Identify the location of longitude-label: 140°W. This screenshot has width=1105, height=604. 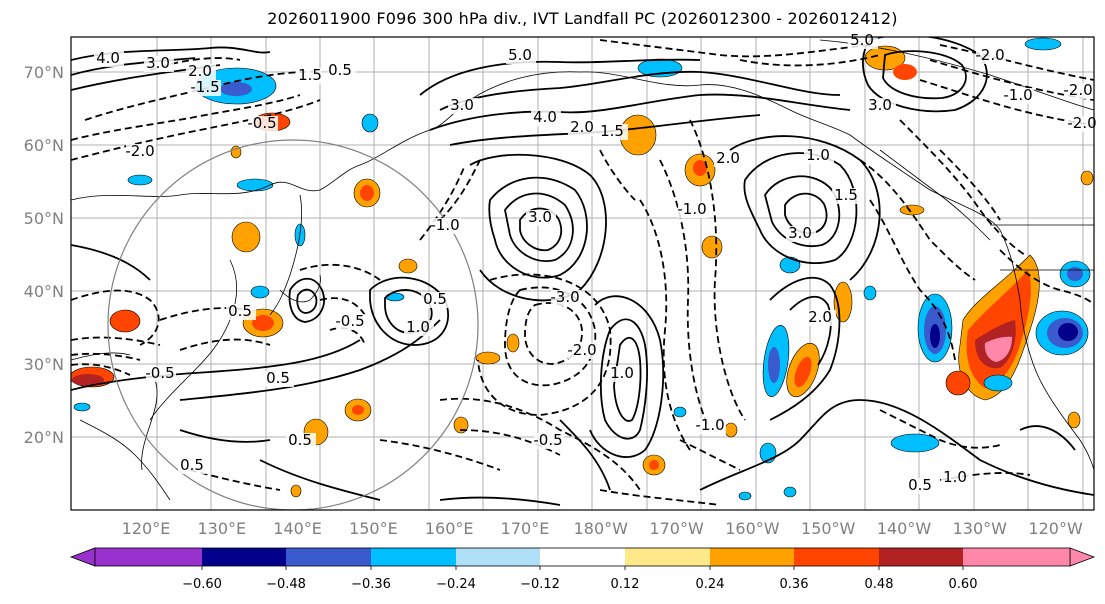
(904, 528).